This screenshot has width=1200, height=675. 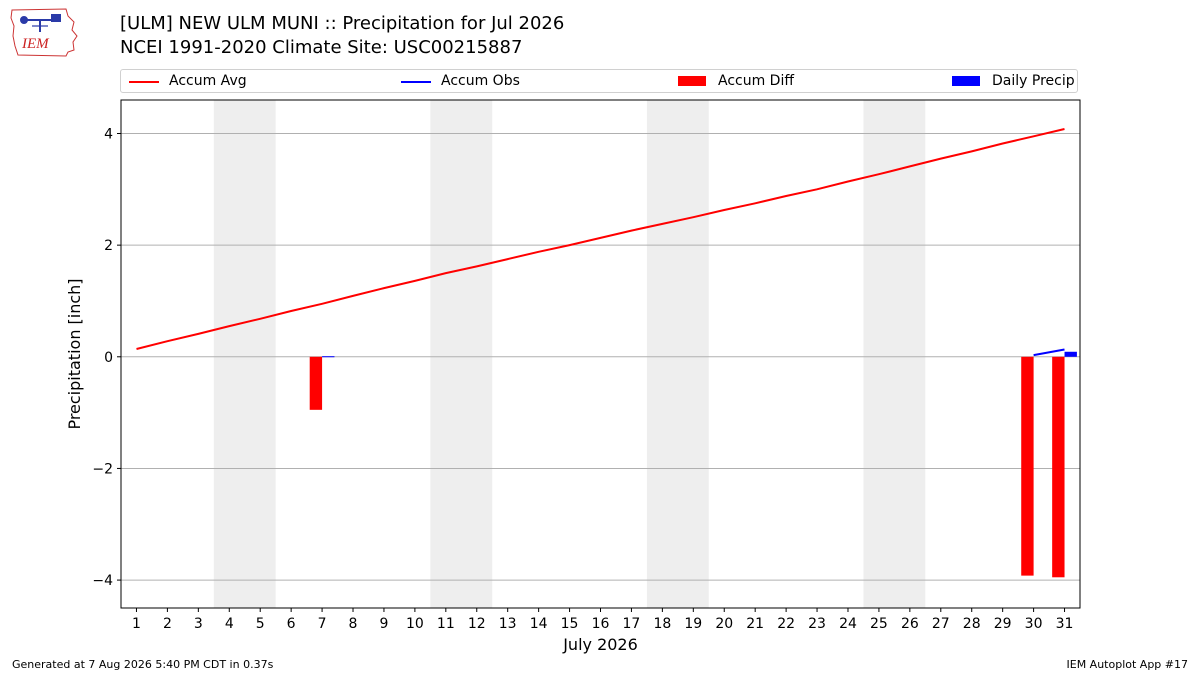 I want to click on y-tick-label: −4, so click(x=102, y=581).